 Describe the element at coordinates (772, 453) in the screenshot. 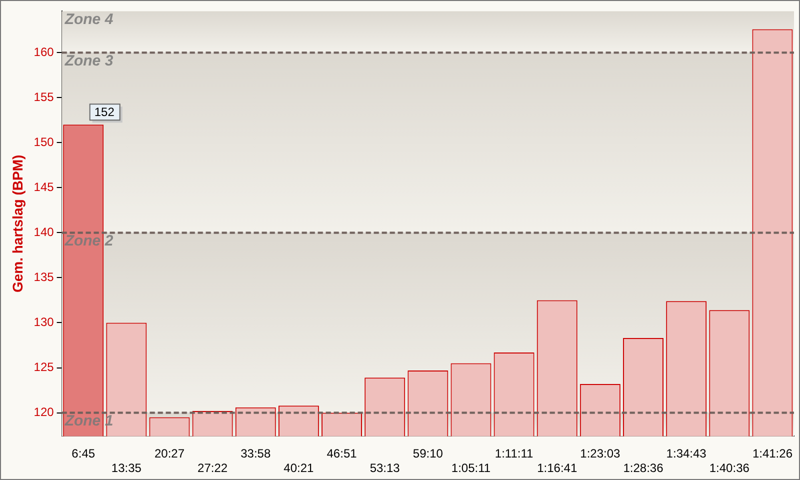

I see `x-tick-label: 1:41:26` at that location.